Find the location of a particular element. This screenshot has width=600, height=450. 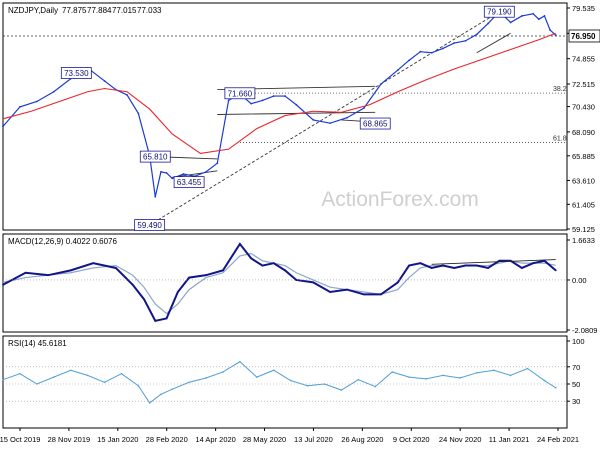

annotation-label: 79.190 is located at coordinates (499, 11).